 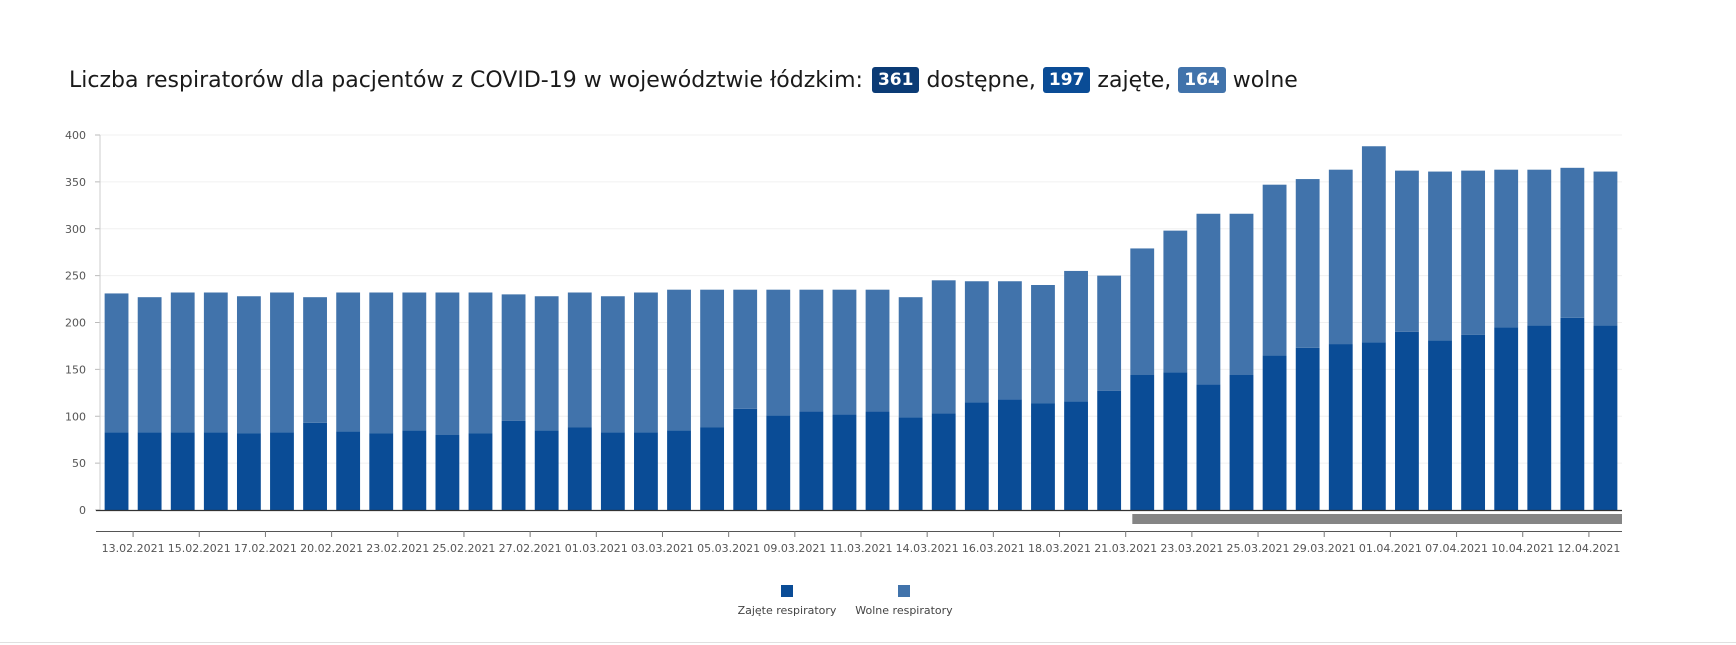 What do you see at coordinates (75, 323) in the screenshot?
I see `y-tick-label: 200` at bounding box center [75, 323].